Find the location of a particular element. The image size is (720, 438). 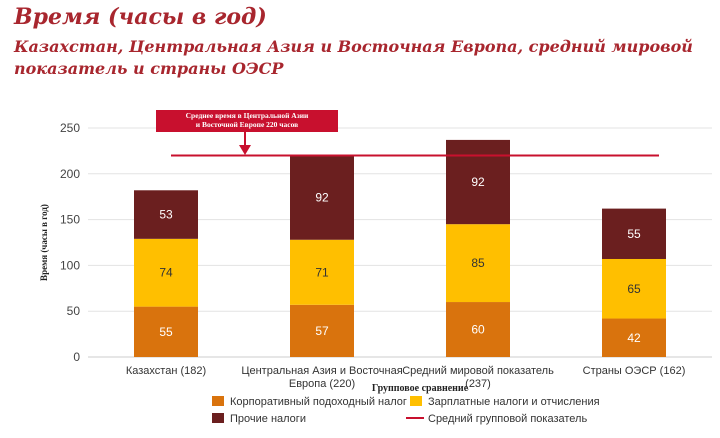

data-label: 71 is located at coordinates (322, 272).